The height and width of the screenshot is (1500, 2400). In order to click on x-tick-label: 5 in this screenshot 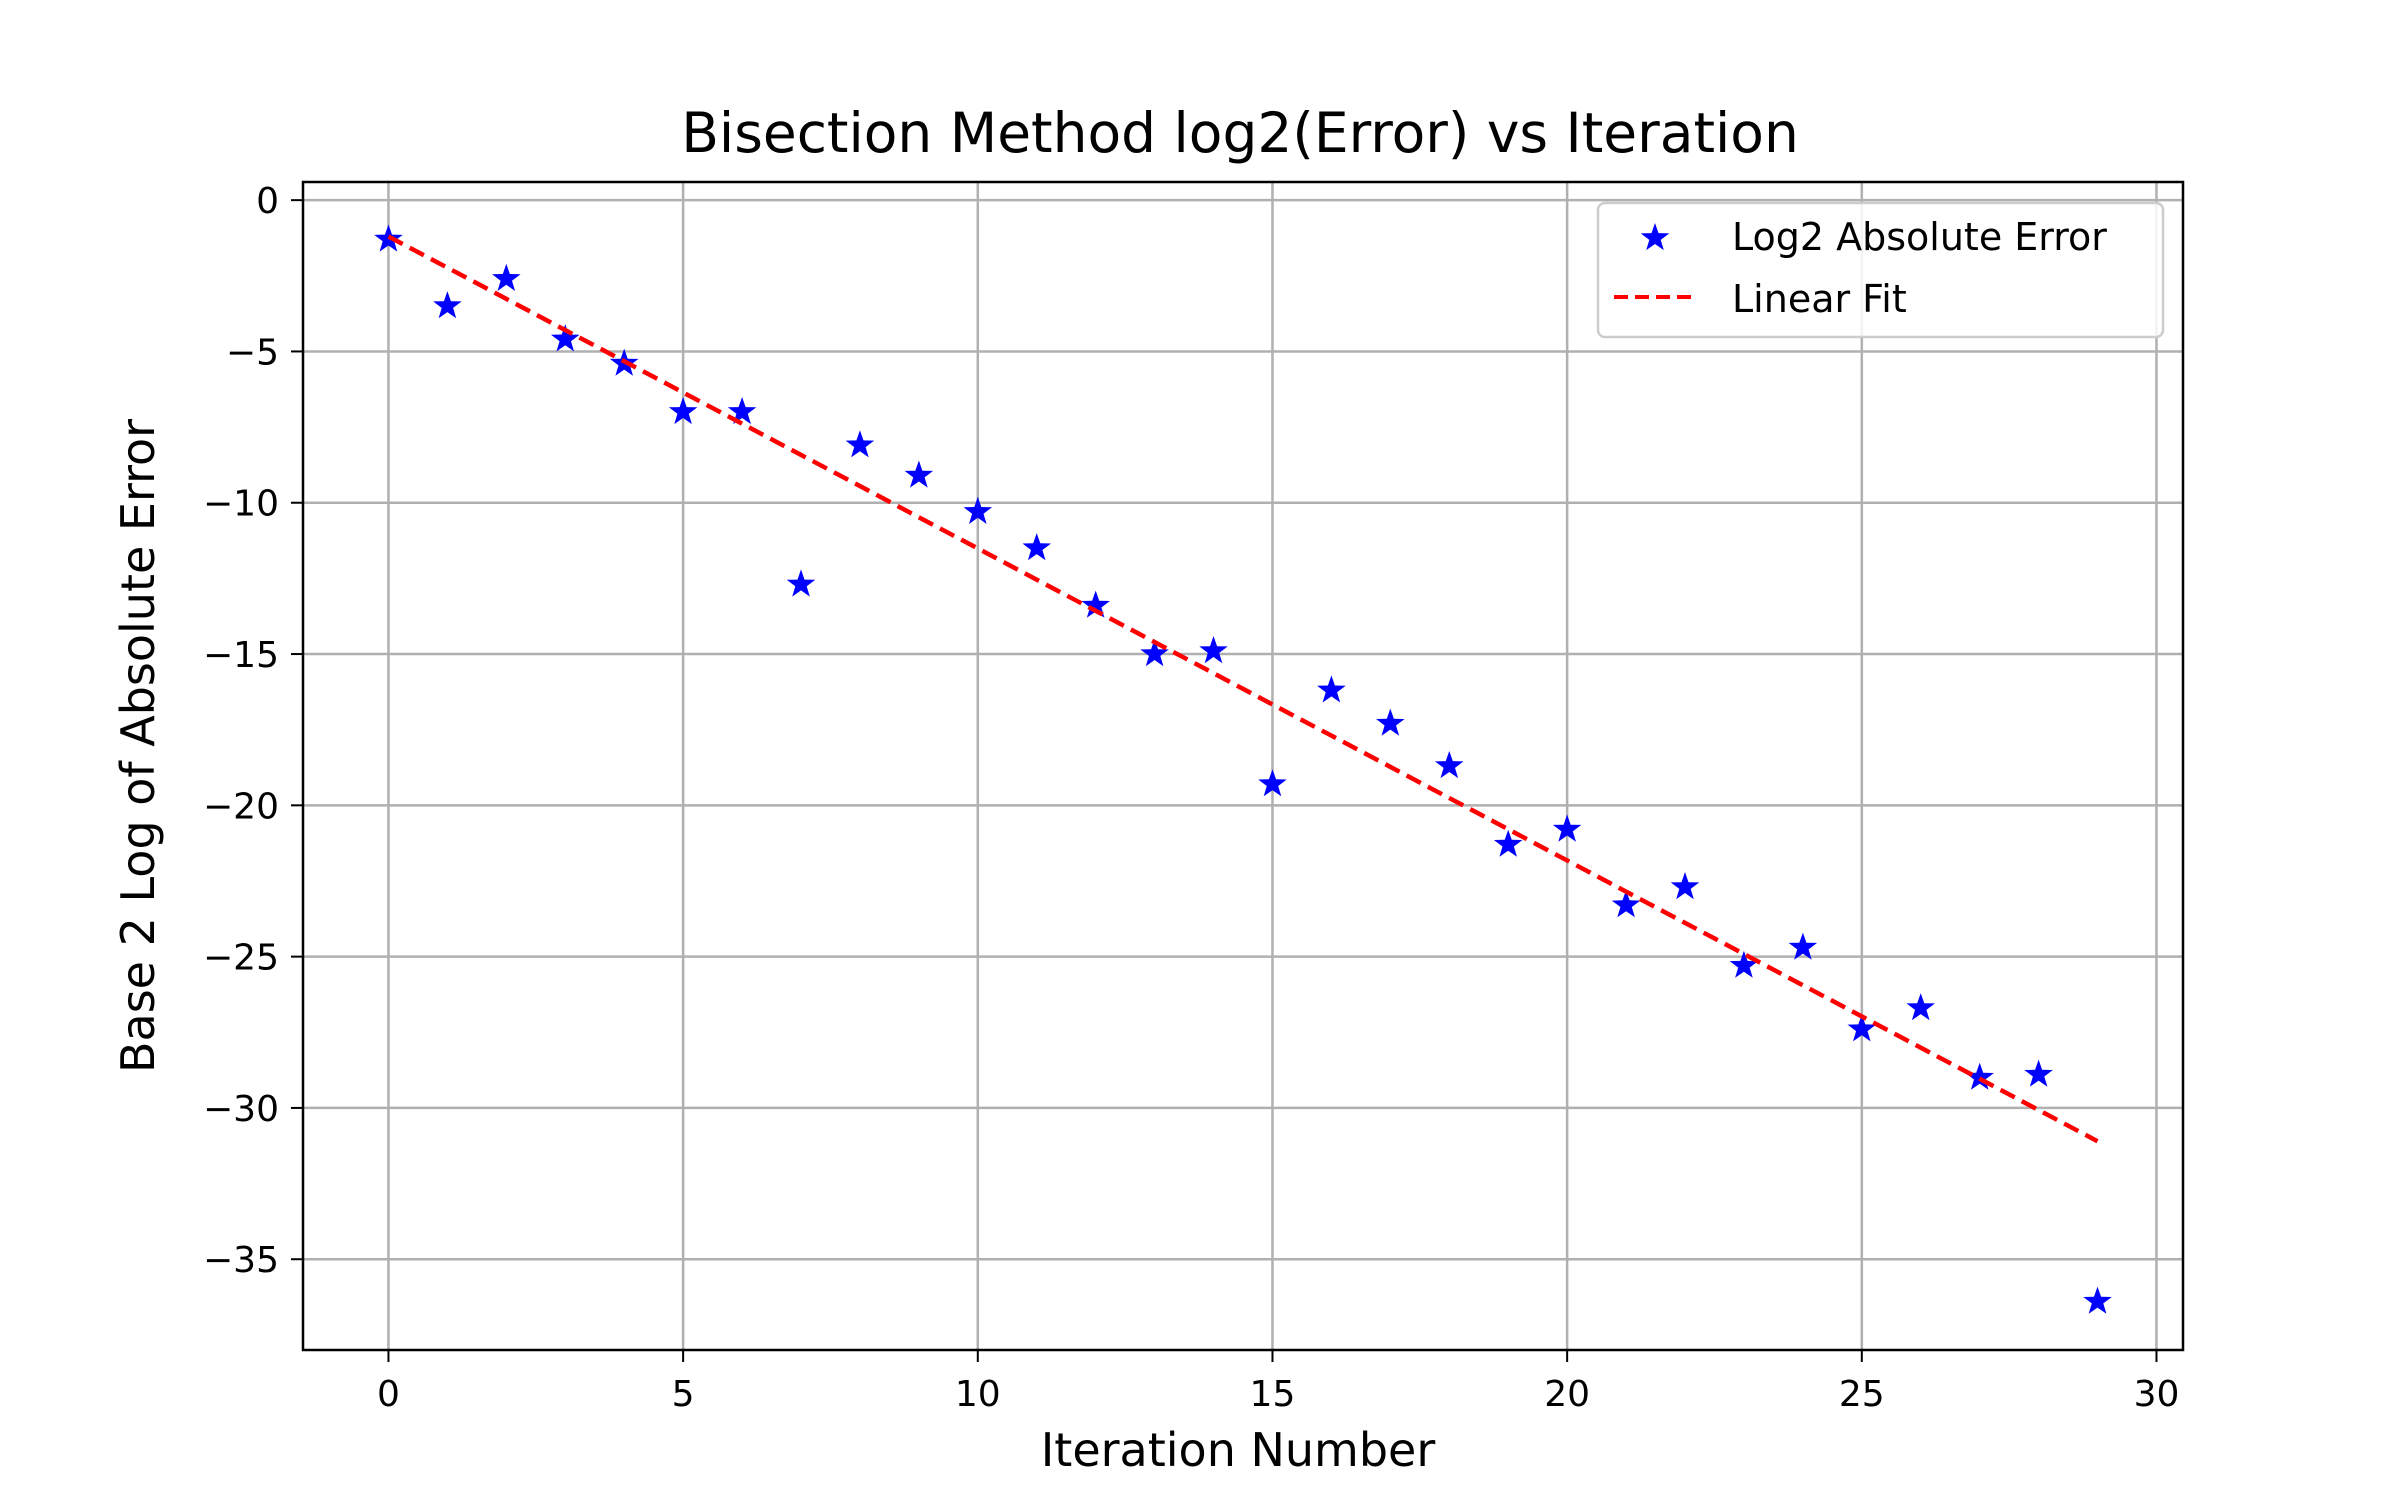, I will do `click(683, 1394)`.